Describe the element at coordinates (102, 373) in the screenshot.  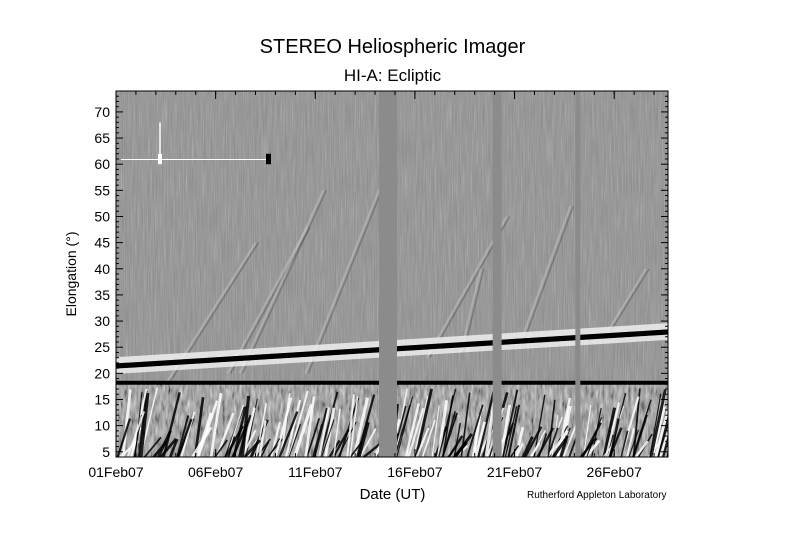
I see `y-tick-label: 20` at that location.